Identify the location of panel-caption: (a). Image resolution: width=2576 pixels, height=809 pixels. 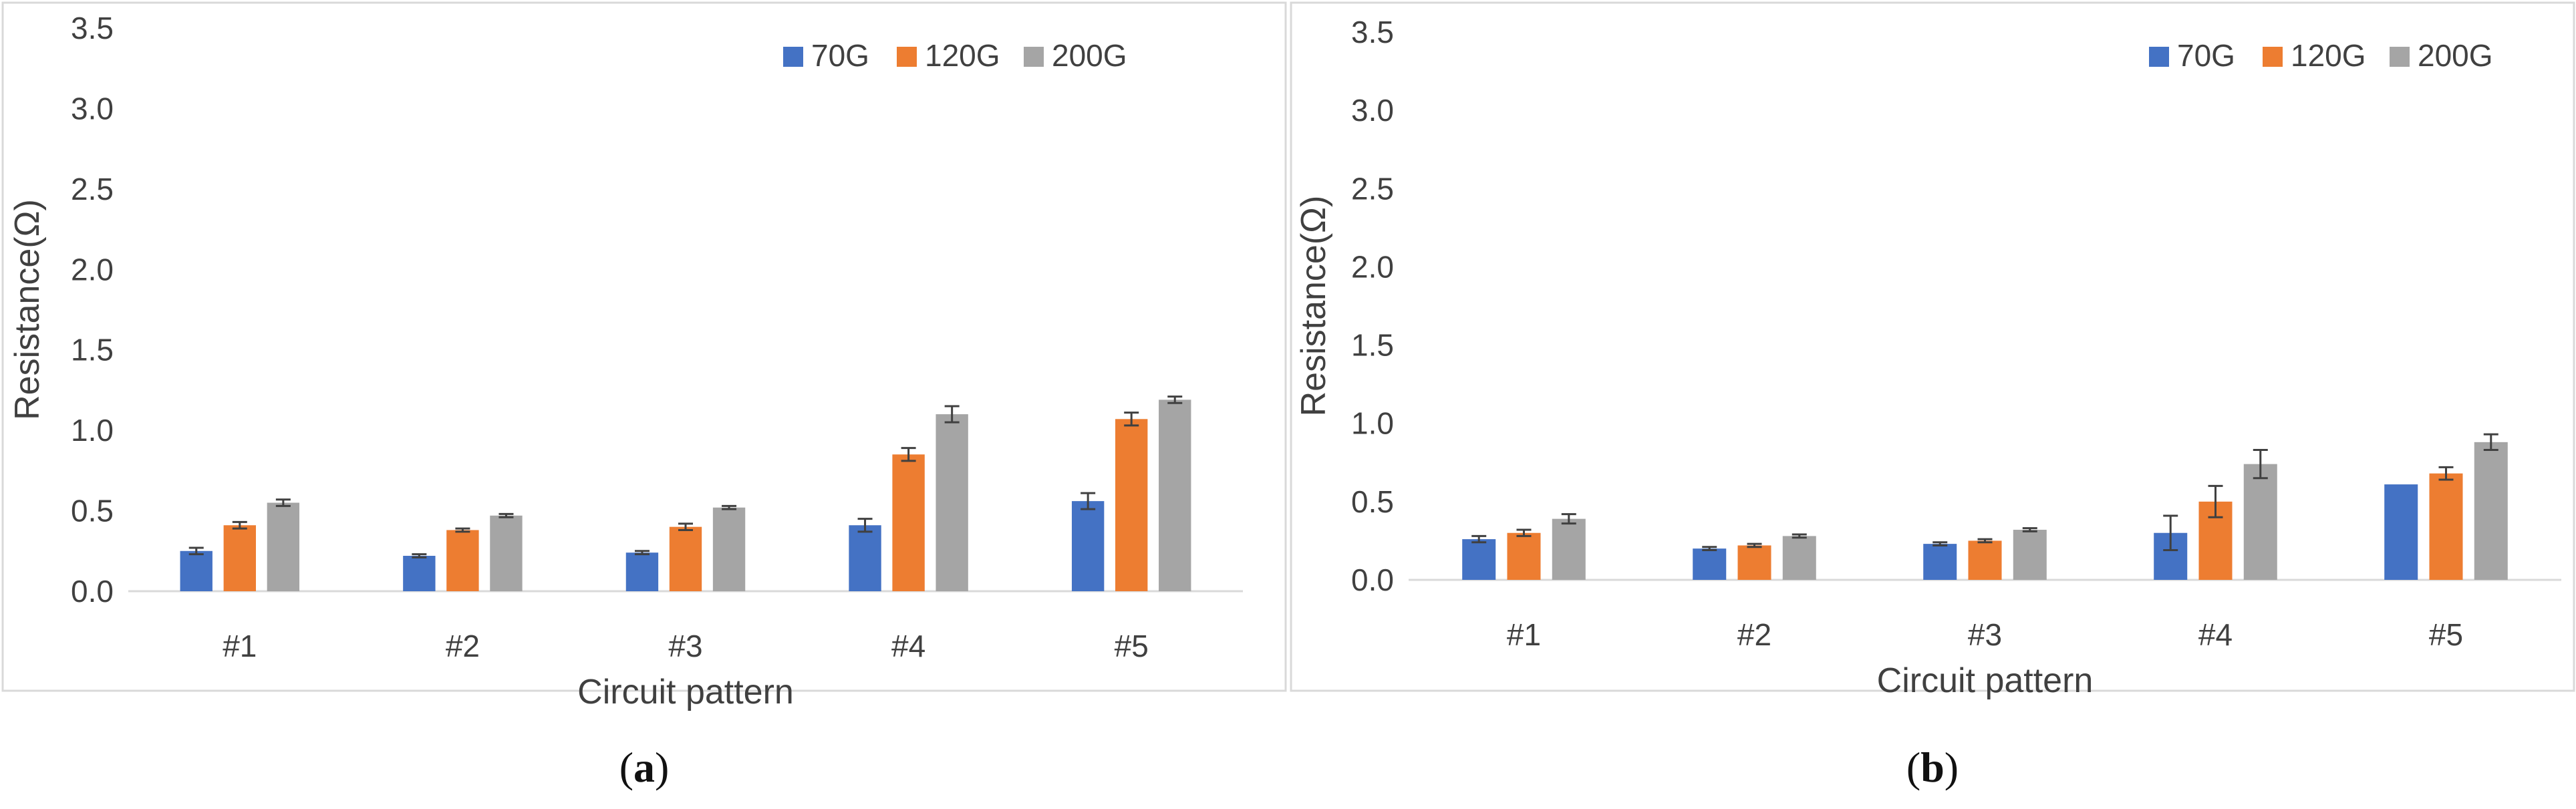
(644, 768).